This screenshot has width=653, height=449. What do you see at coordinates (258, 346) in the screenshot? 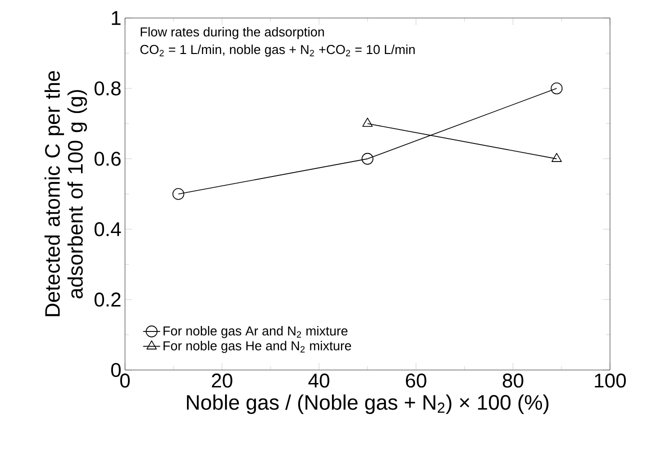
I see `legend-label: For noble gas He and N$_{2}$ mixture` at bounding box center [258, 346].